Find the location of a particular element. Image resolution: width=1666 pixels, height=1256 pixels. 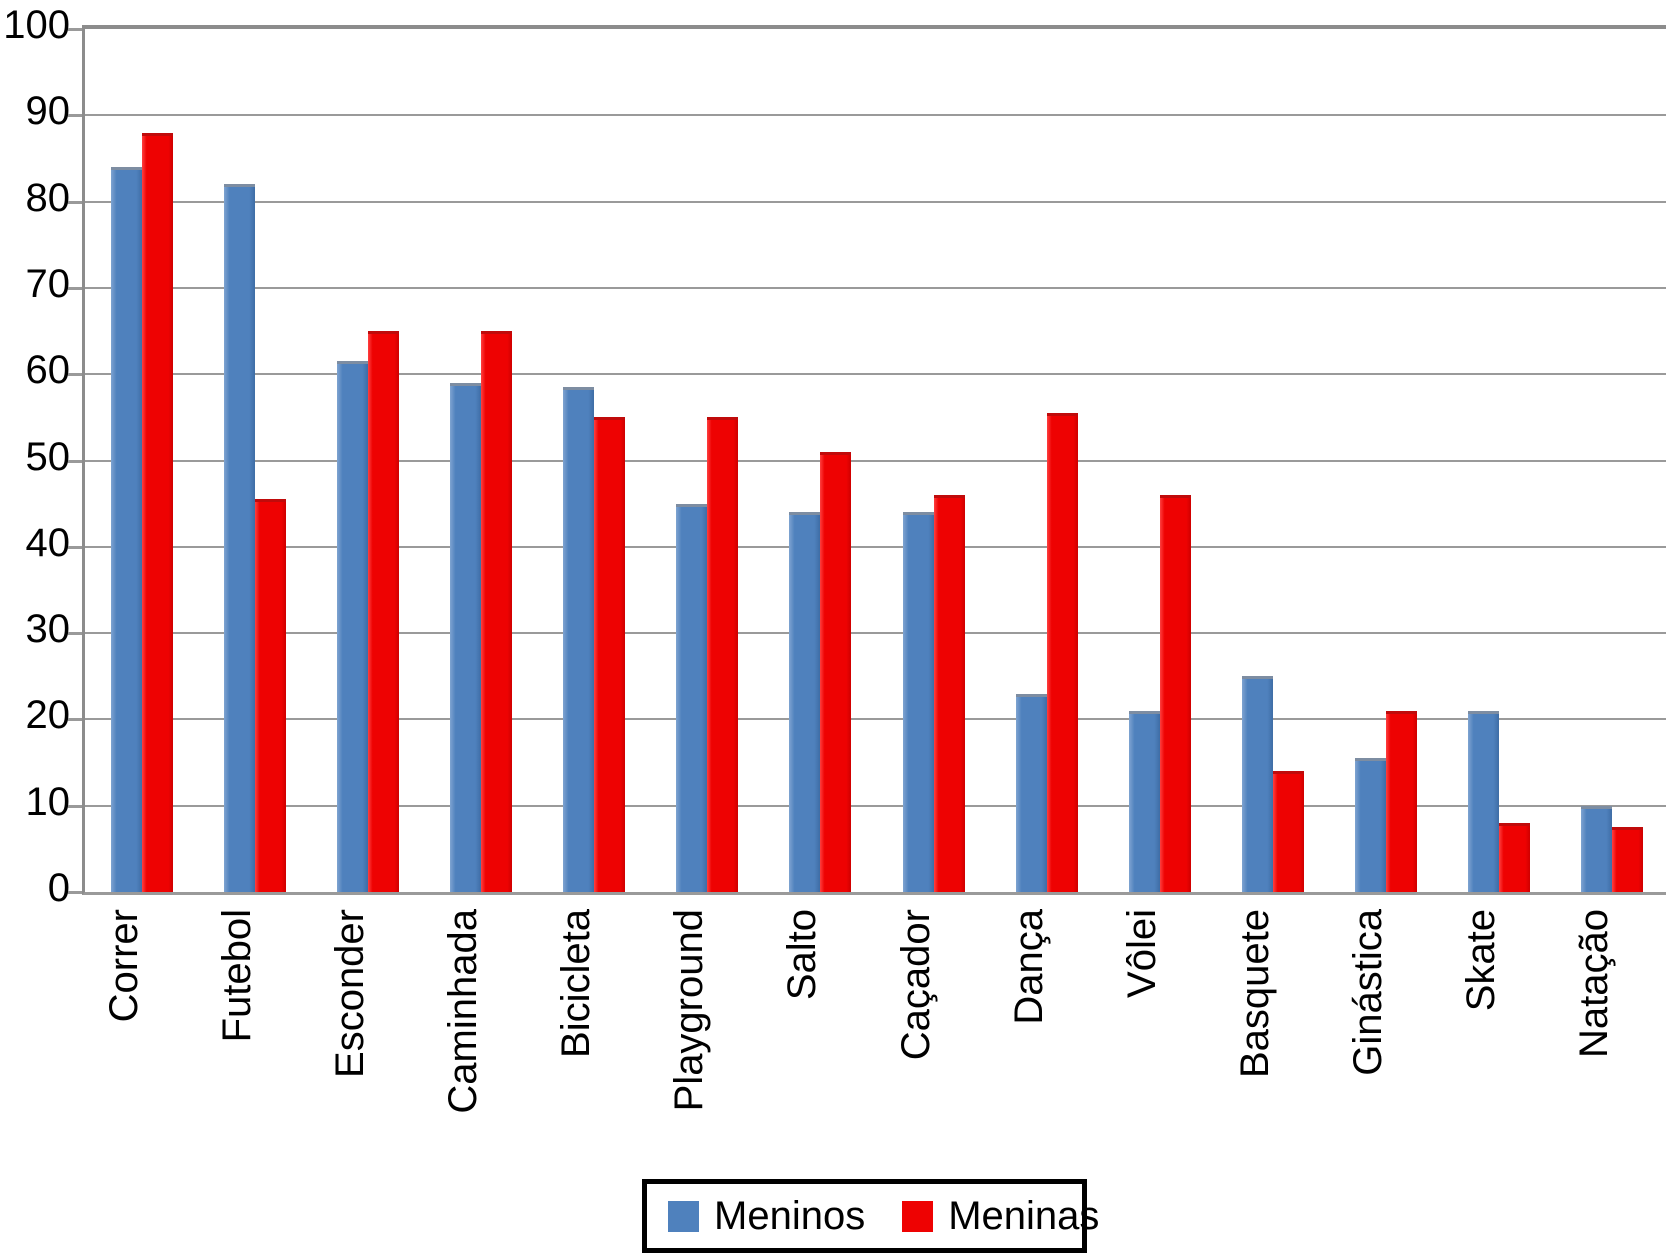

bar-group-esconder: Esconder is located at coordinates (367, 553).